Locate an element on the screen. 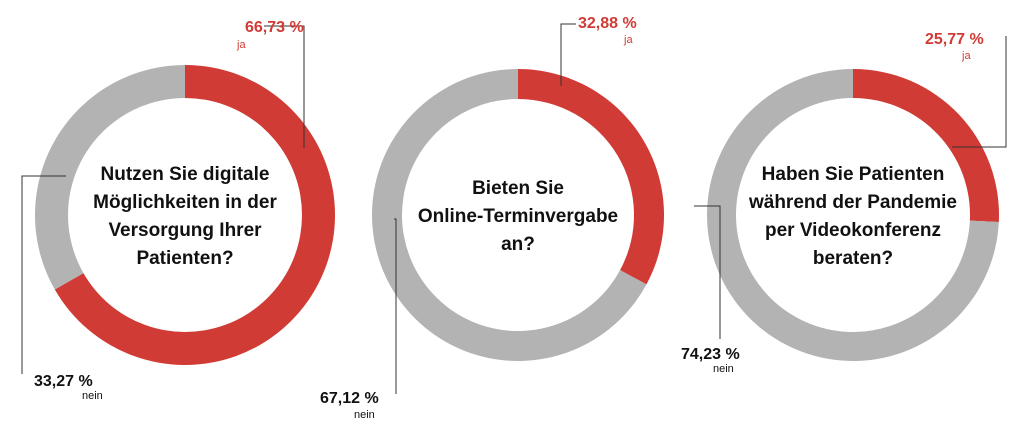  value-label-ja: 32,88 % is located at coordinates (607, 23).